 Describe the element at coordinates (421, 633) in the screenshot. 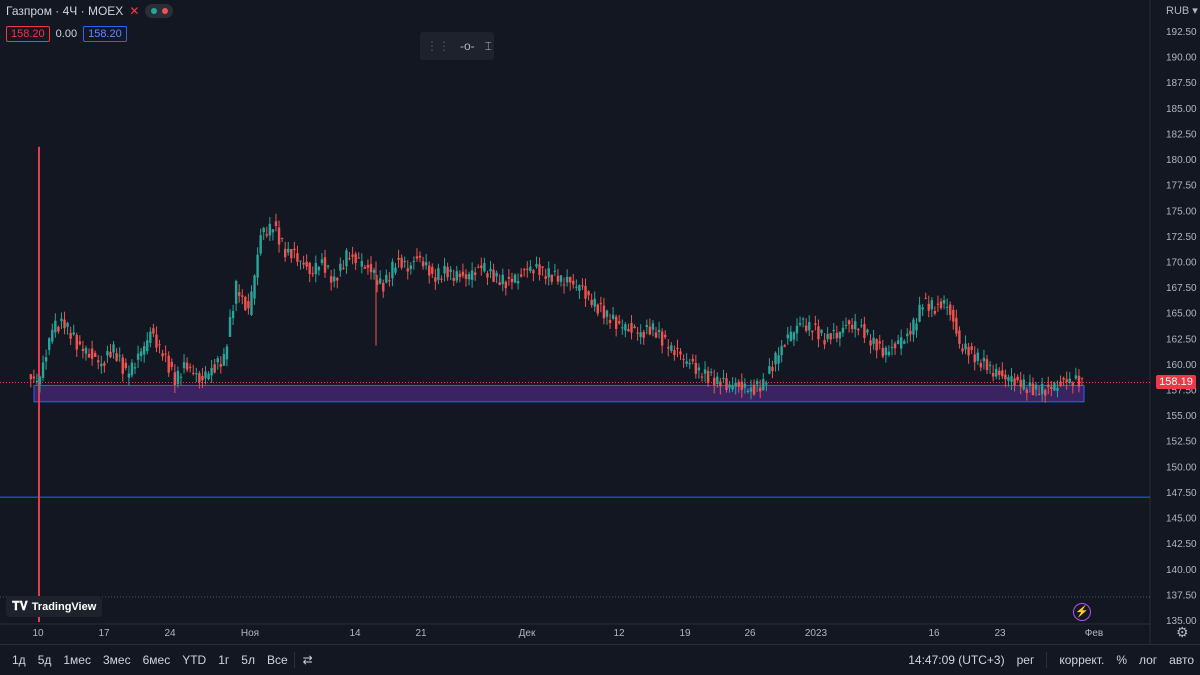

I see `x-tick-label: 21` at that location.